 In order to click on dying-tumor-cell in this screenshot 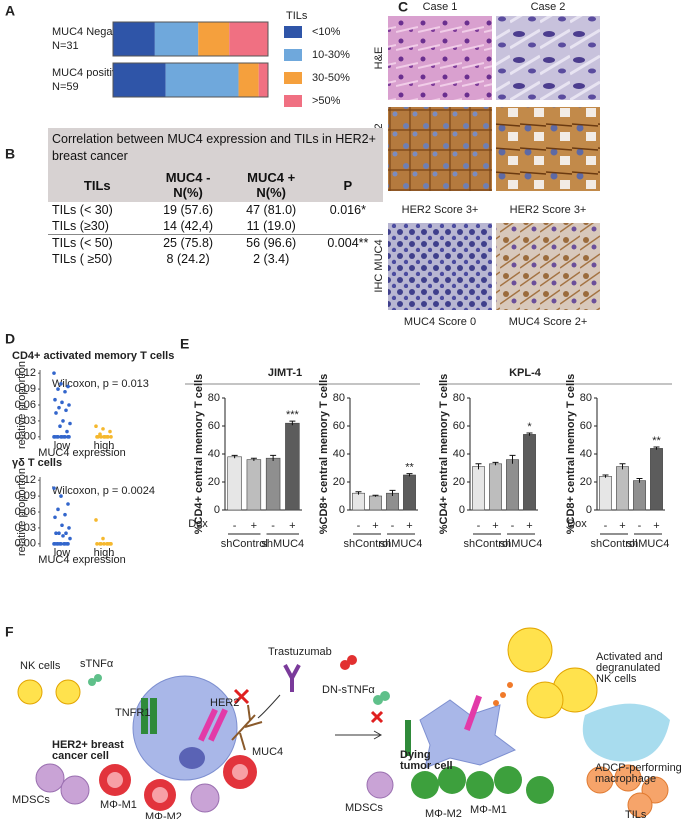, I will do `click(467, 734)`.